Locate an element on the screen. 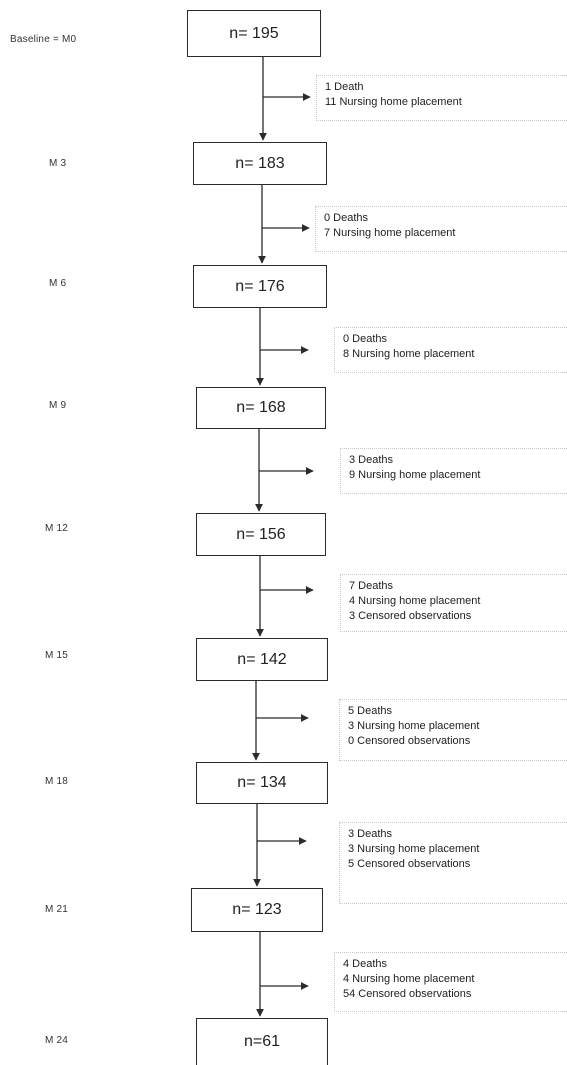 This screenshot has width=567, height=1065. exit-box-m9: 3 Deaths 9 Nursing home placement is located at coordinates (453, 471).